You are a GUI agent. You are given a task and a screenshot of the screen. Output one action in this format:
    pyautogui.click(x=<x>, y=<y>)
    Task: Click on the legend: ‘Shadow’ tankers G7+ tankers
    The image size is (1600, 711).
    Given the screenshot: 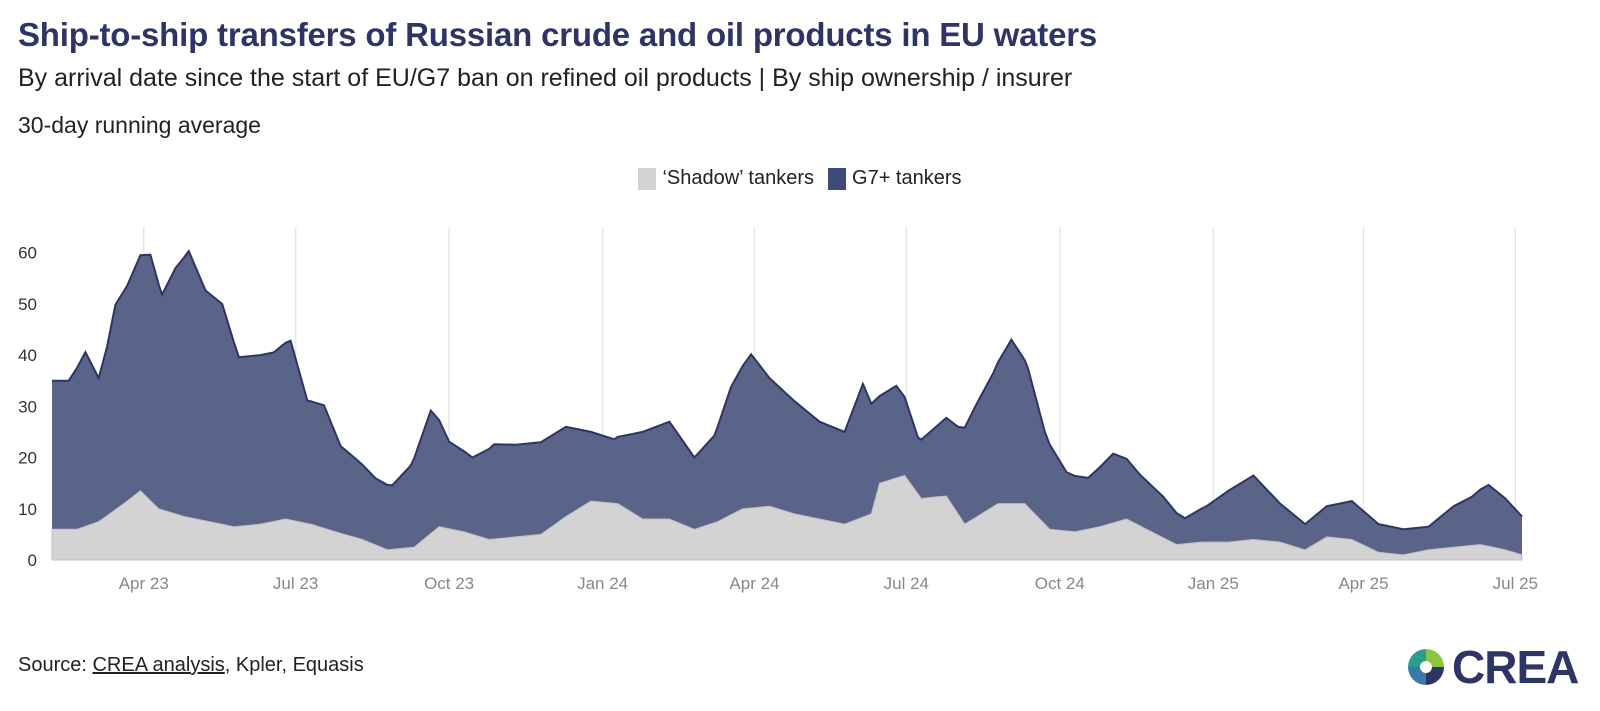 What is the action you would take?
    pyautogui.click(x=800, y=178)
    